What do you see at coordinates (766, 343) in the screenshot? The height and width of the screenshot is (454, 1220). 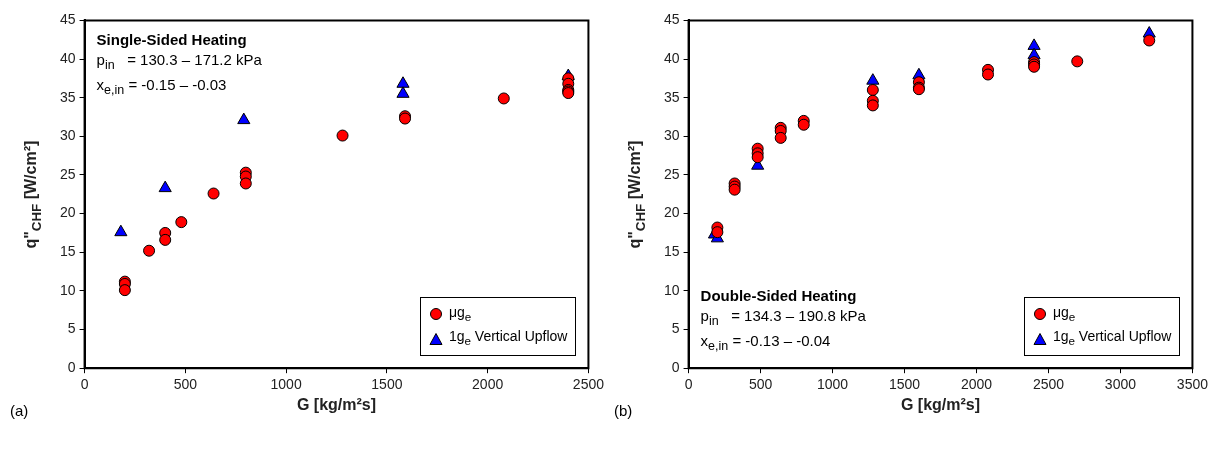 I see `annotation: x$_{e,in}$ = -0.13 – -0.04` at bounding box center [766, 343].